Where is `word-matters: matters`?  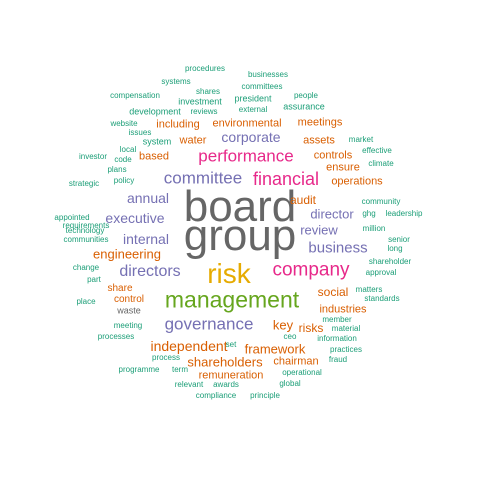 word-matters: matters is located at coordinates (369, 289).